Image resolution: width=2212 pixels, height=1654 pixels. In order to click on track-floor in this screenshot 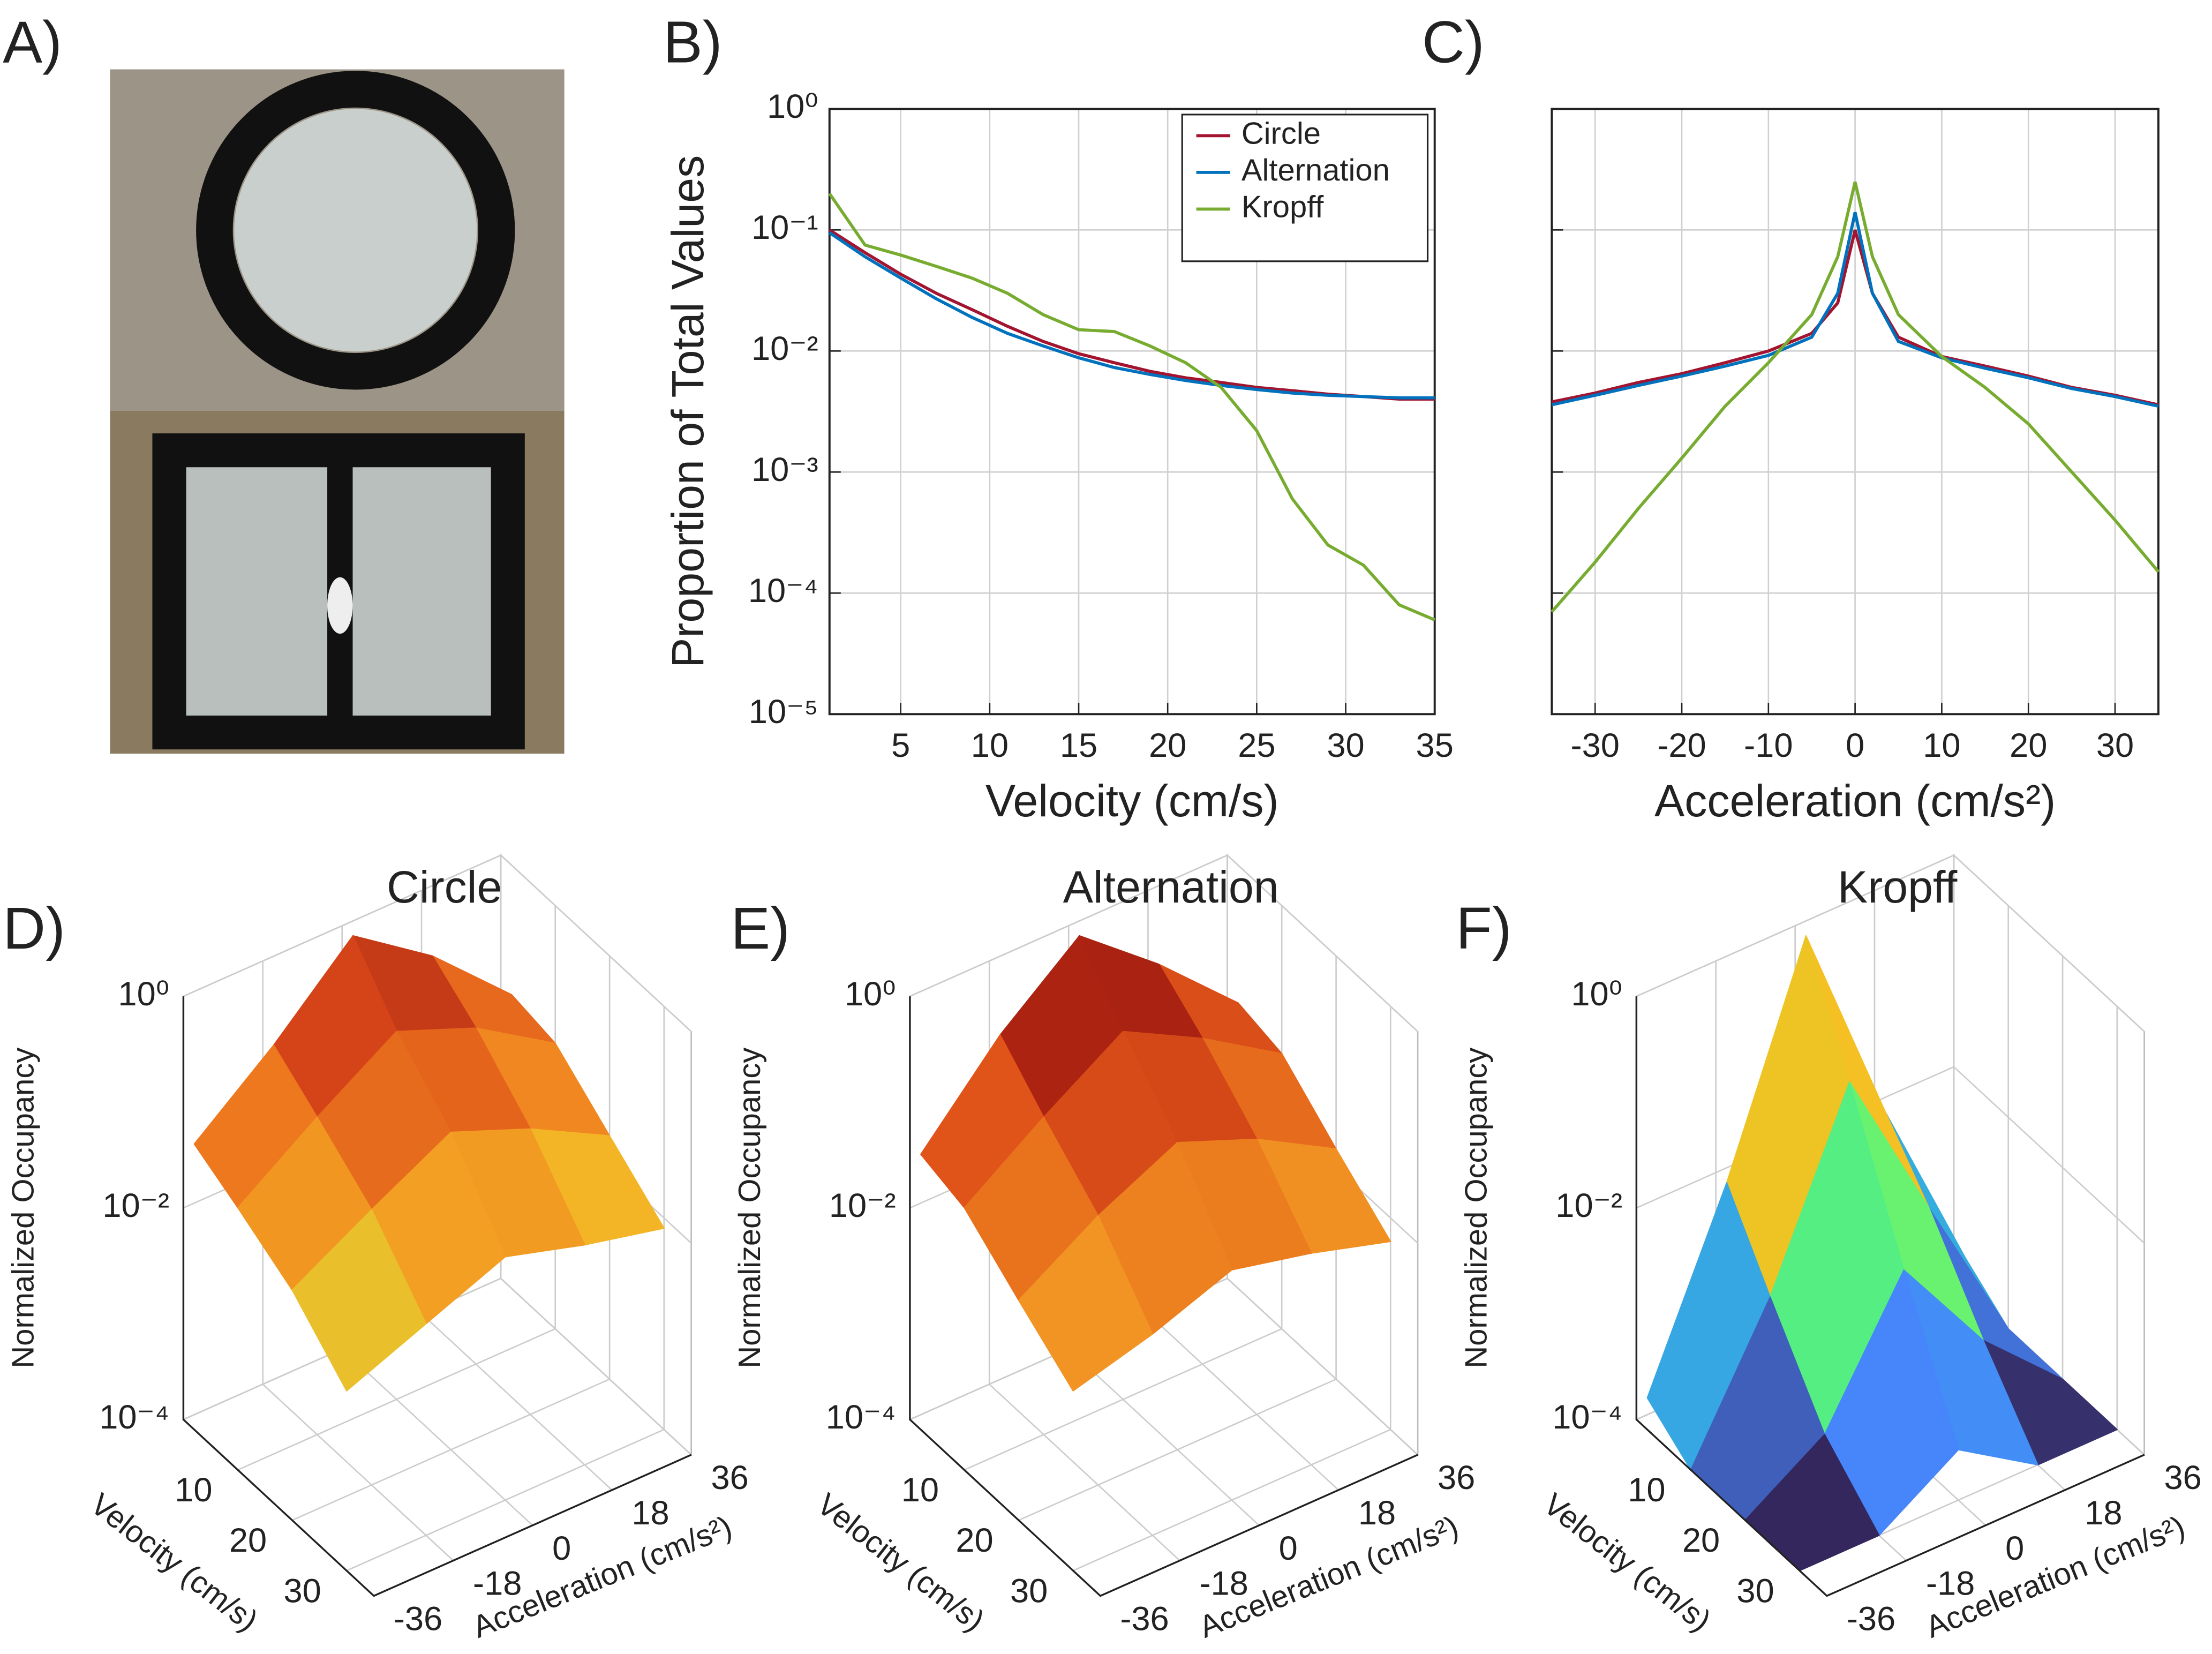, I will do `click(355, 230)`.